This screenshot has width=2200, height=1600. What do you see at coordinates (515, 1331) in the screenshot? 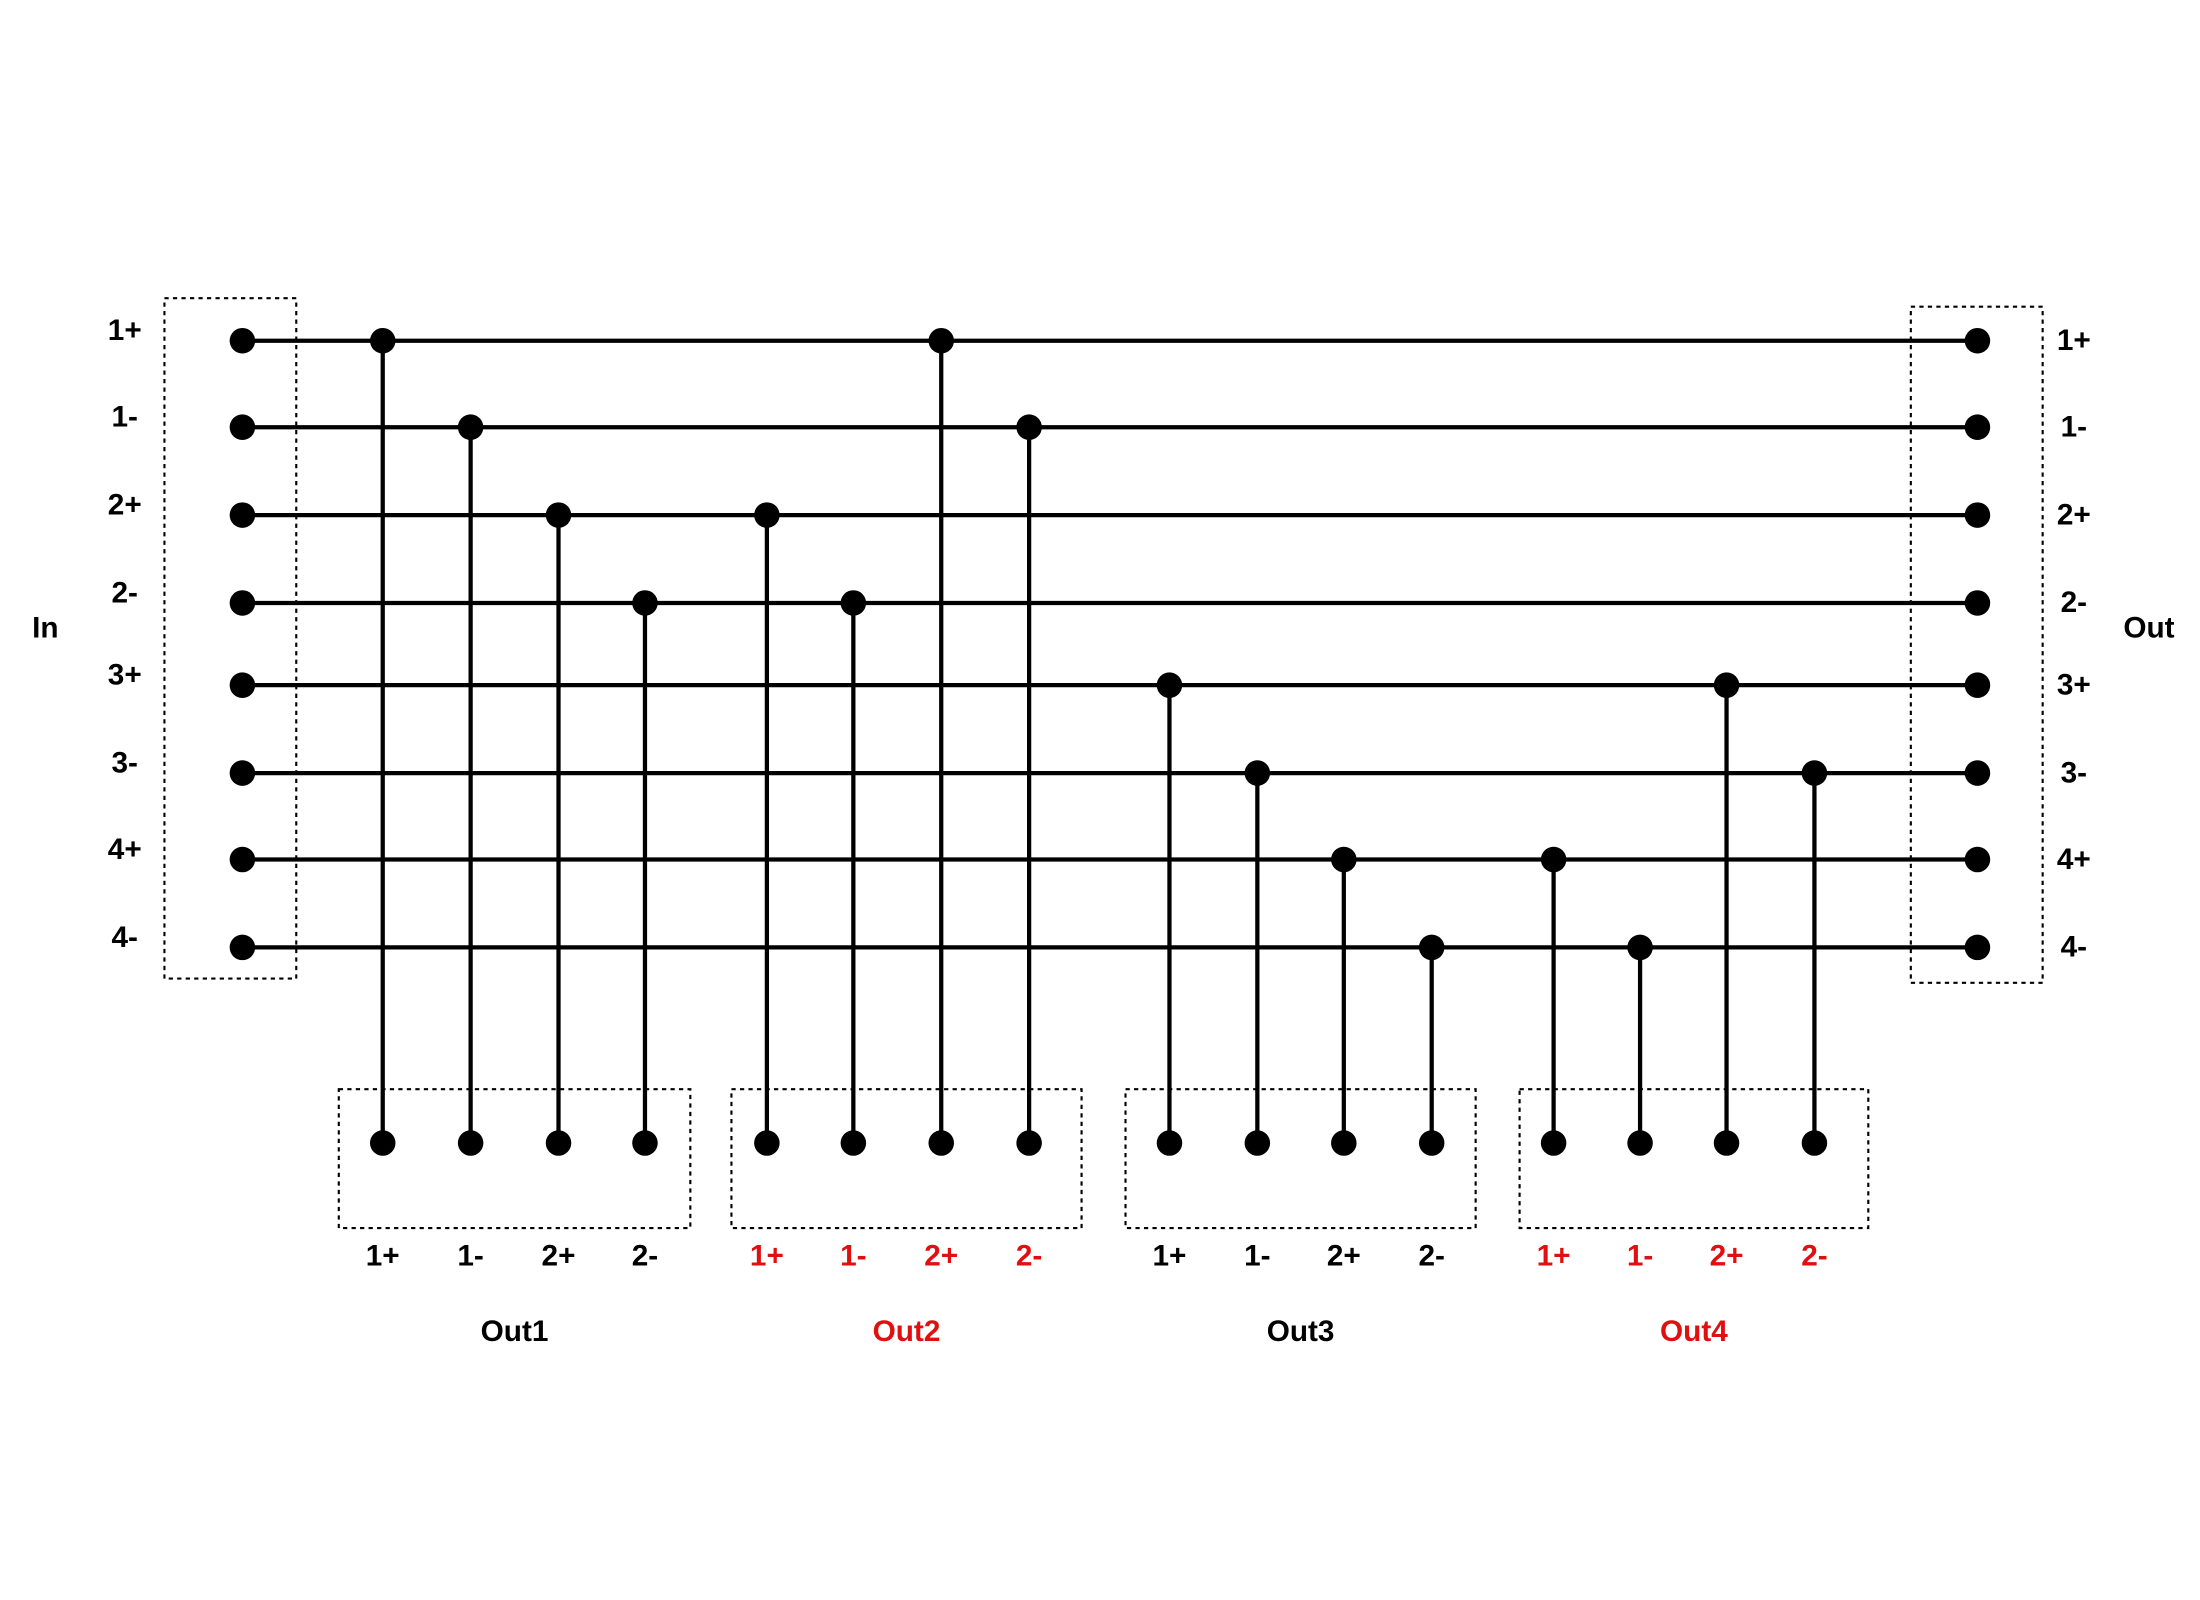
I see `group-name: Out1` at bounding box center [515, 1331].